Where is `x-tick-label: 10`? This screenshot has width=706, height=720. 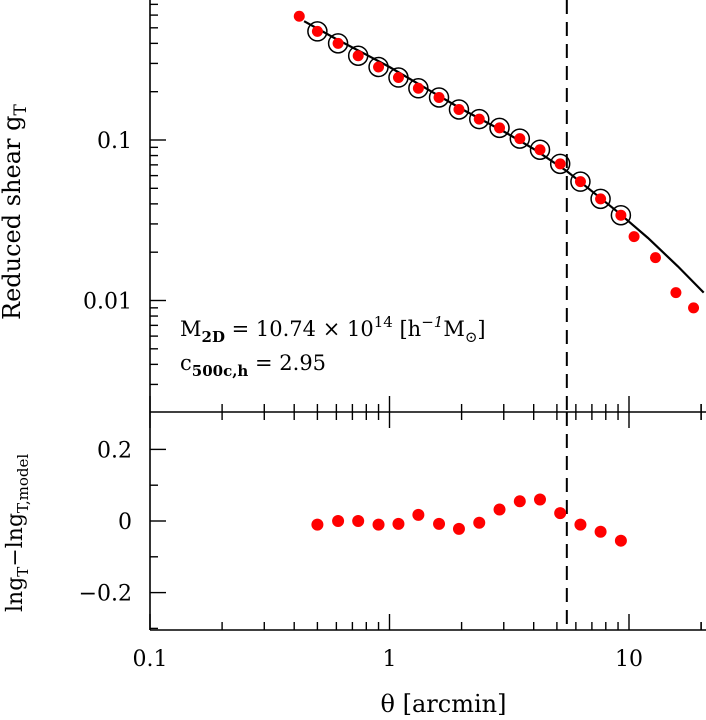 x-tick-label: 10 is located at coordinates (629, 659).